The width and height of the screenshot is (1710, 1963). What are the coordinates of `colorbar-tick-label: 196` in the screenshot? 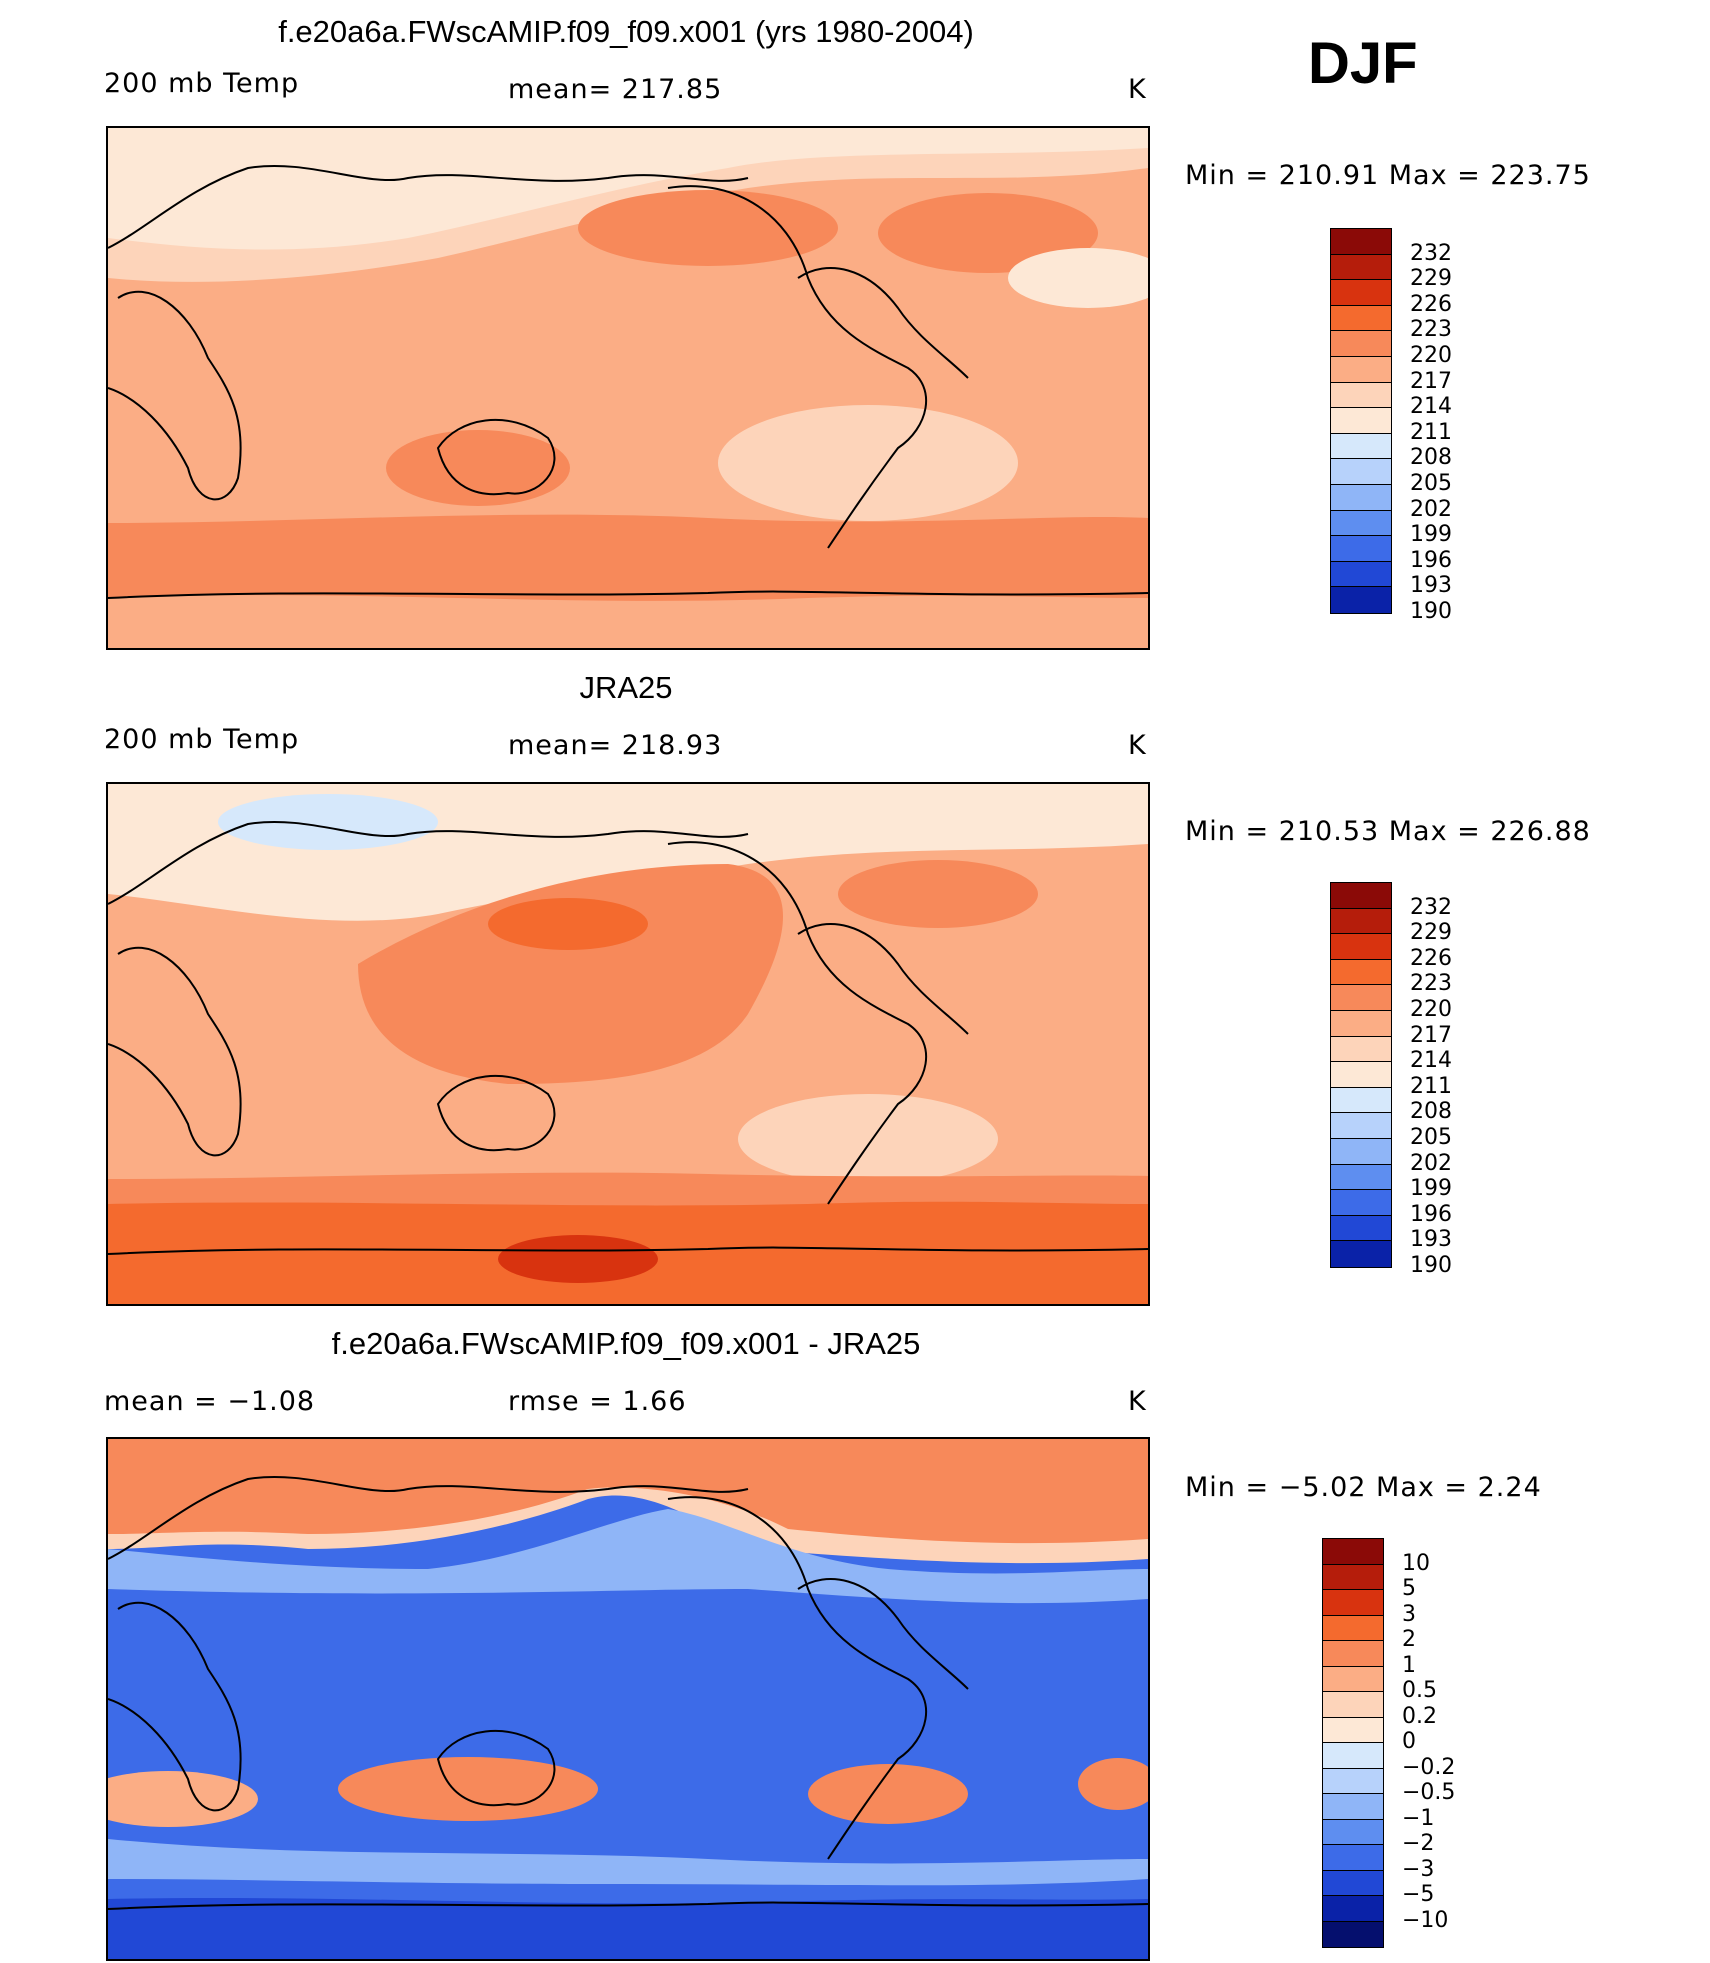 It's located at (1431, 1214).